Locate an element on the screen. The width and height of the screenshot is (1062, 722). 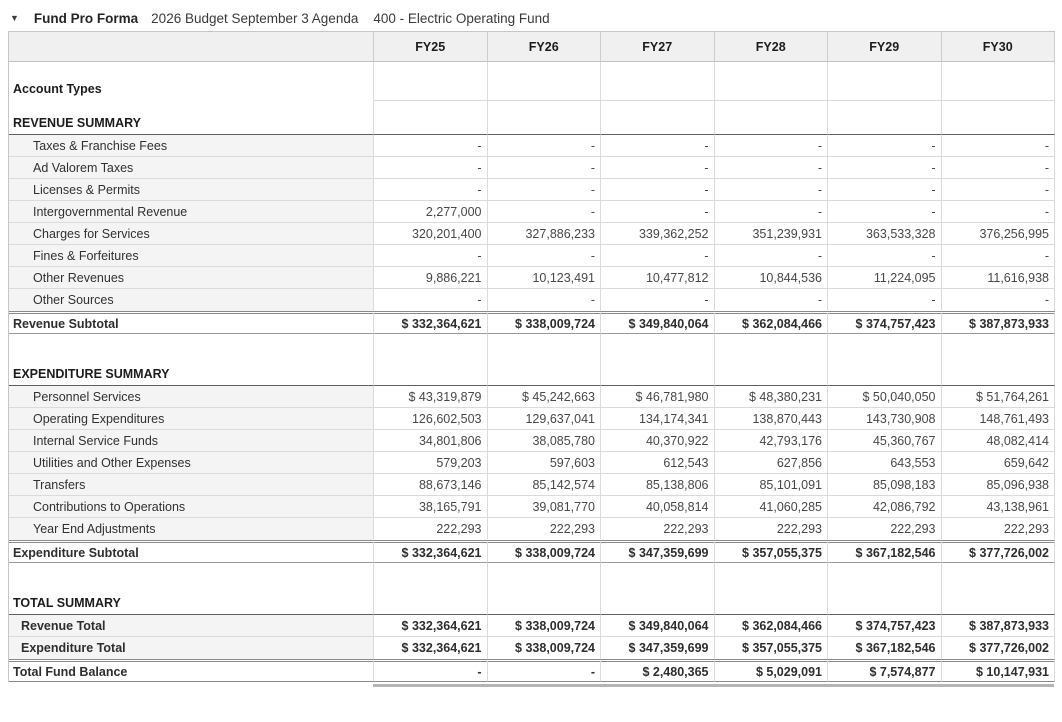
cell-fy25: 320,201,400 is located at coordinates (431, 234).